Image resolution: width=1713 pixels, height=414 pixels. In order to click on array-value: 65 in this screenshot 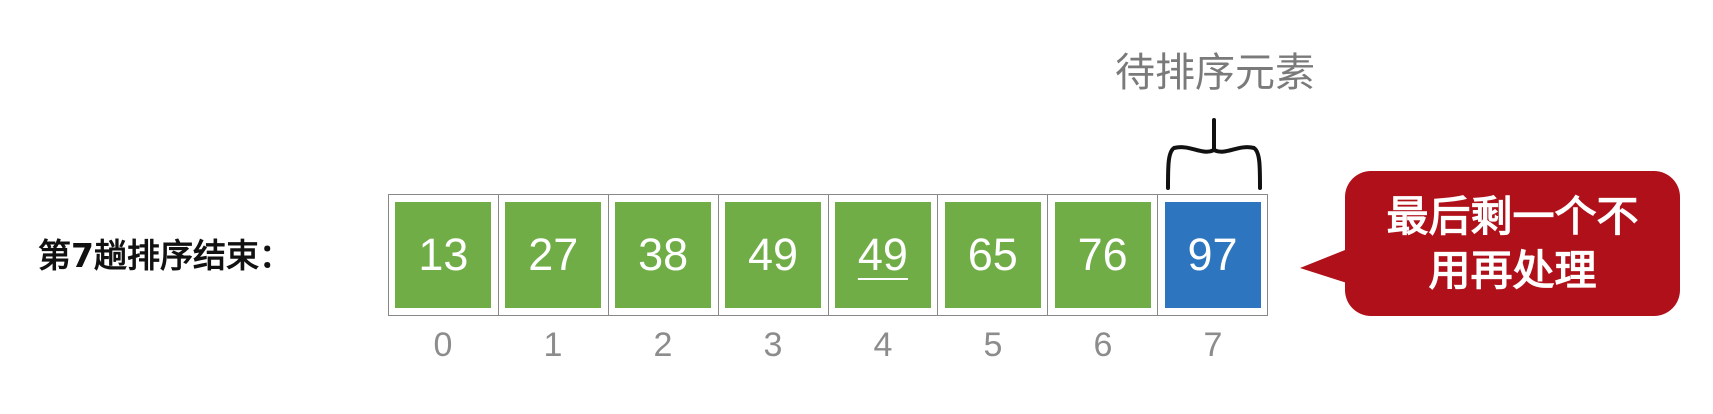, I will do `click(992, 254)`.